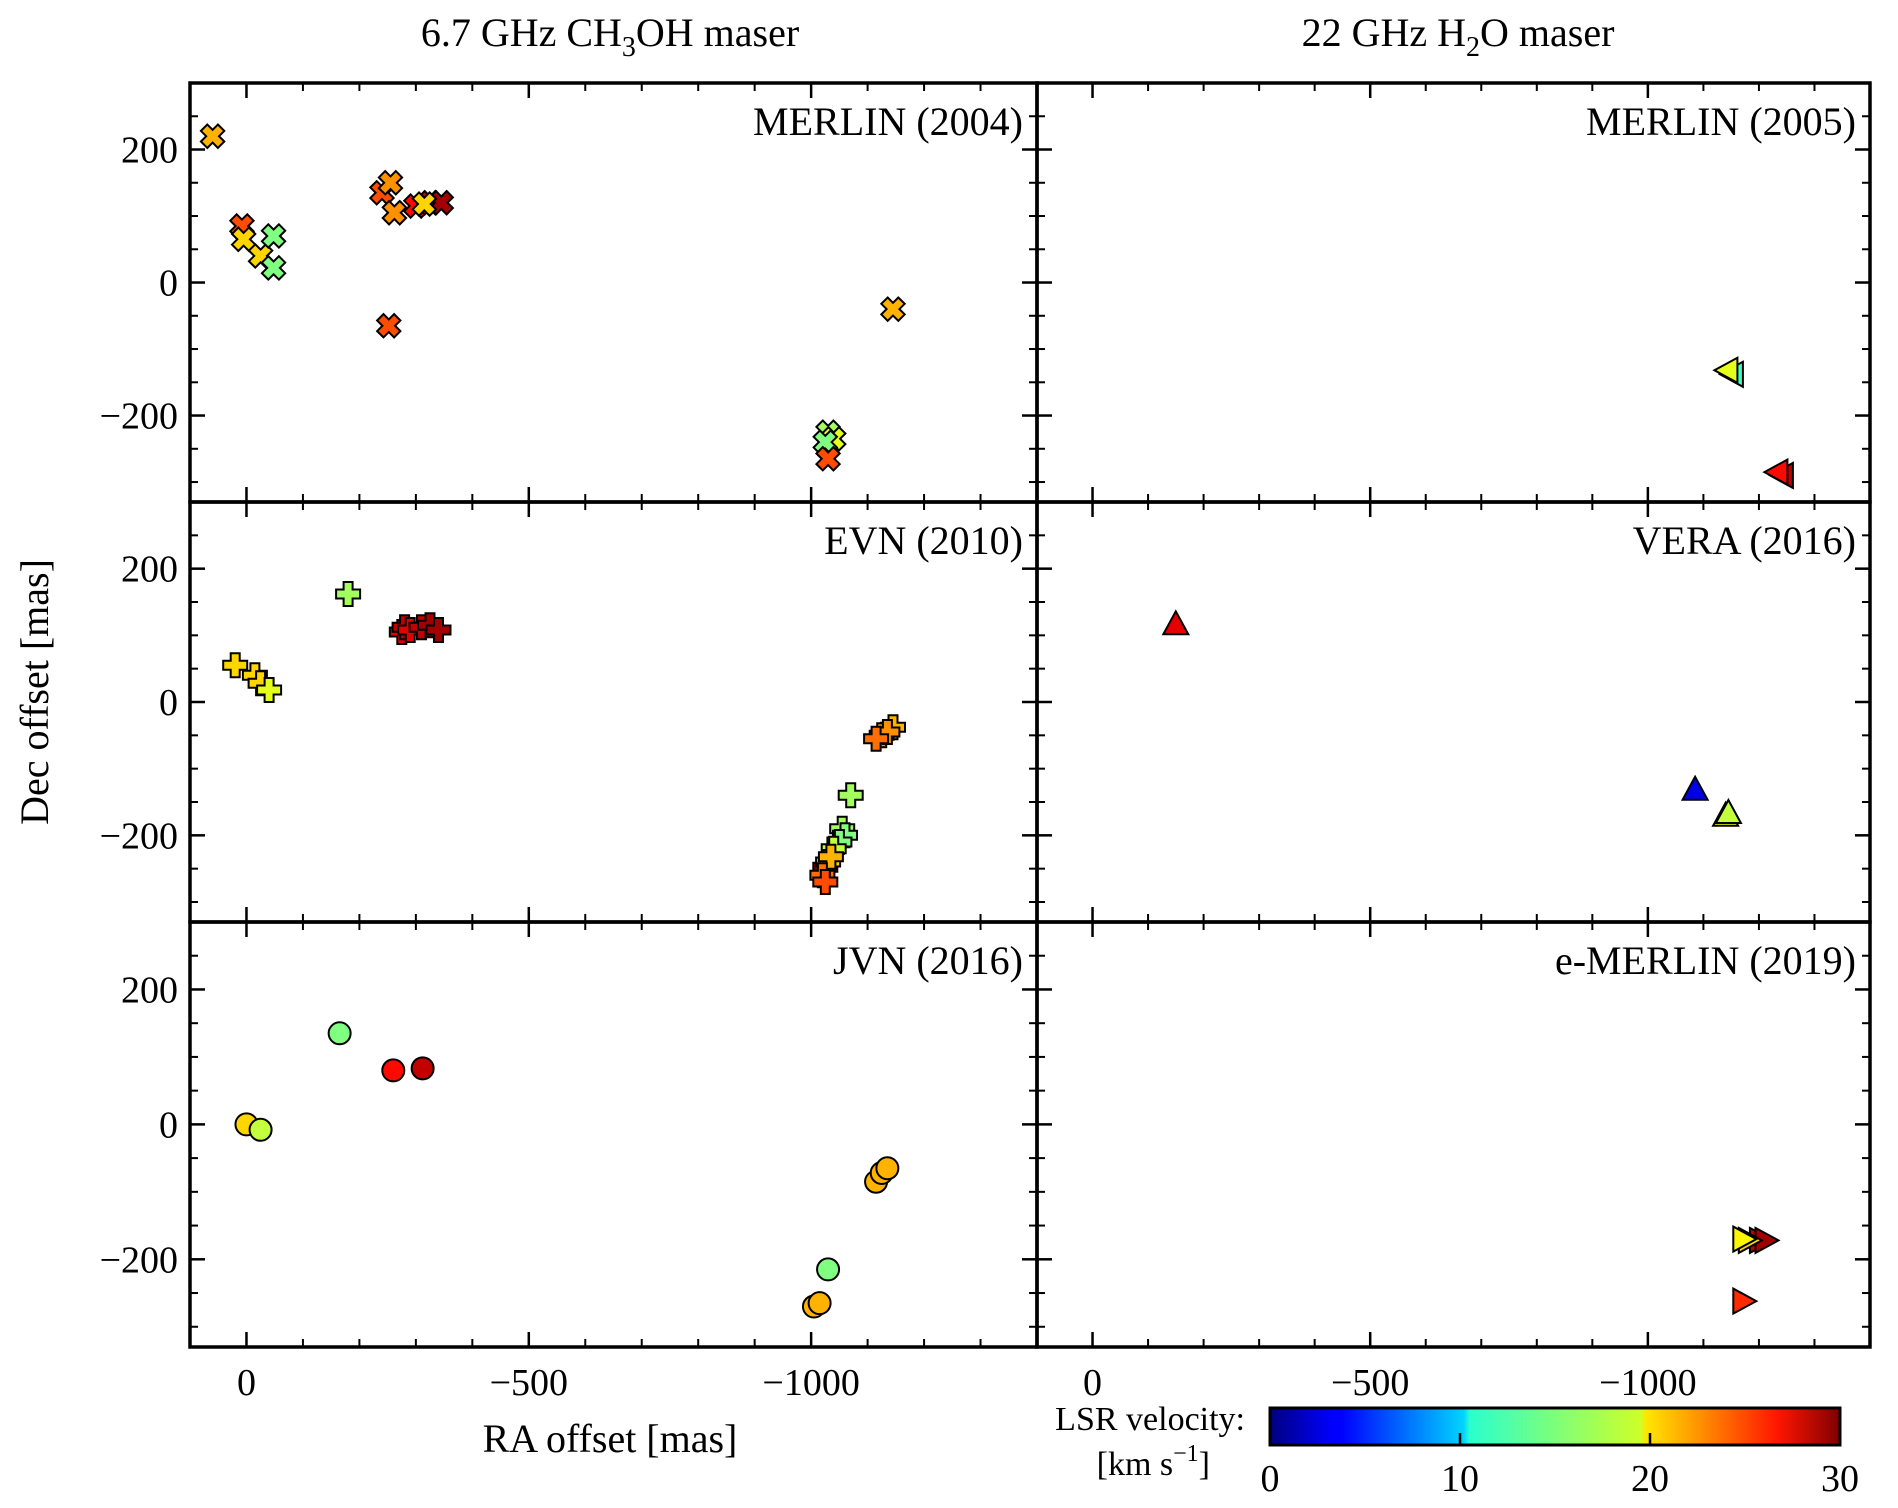 The height and width of the screenshot is (1508, 1898). I want to click on panel-vera-2016: VERA (2016), so click(1453, 712).